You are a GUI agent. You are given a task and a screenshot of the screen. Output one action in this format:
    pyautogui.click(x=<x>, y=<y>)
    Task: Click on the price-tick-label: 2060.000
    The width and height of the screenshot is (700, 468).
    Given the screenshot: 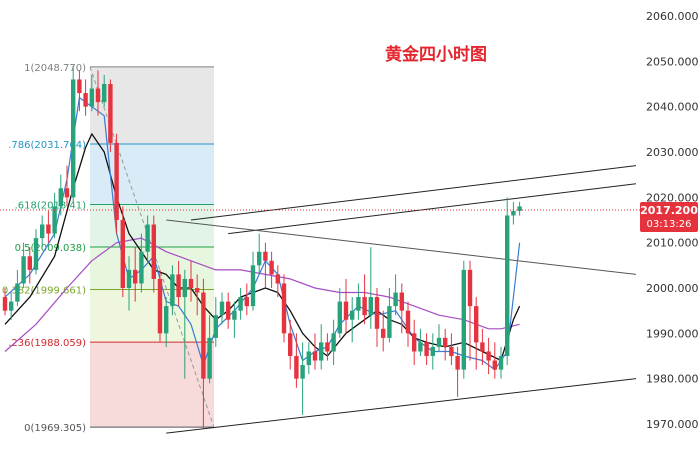 What is the action you would take?
    pyautogui.click(x=672, y=16)
    